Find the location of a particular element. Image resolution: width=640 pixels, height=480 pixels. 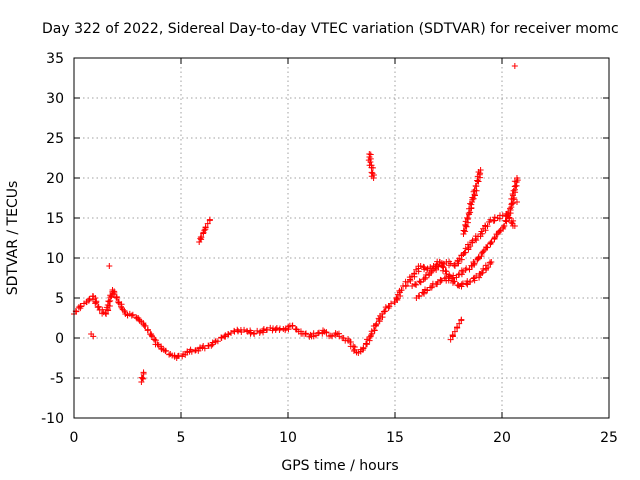

x-tick-label: 5 is located at coordinates (181, 438).